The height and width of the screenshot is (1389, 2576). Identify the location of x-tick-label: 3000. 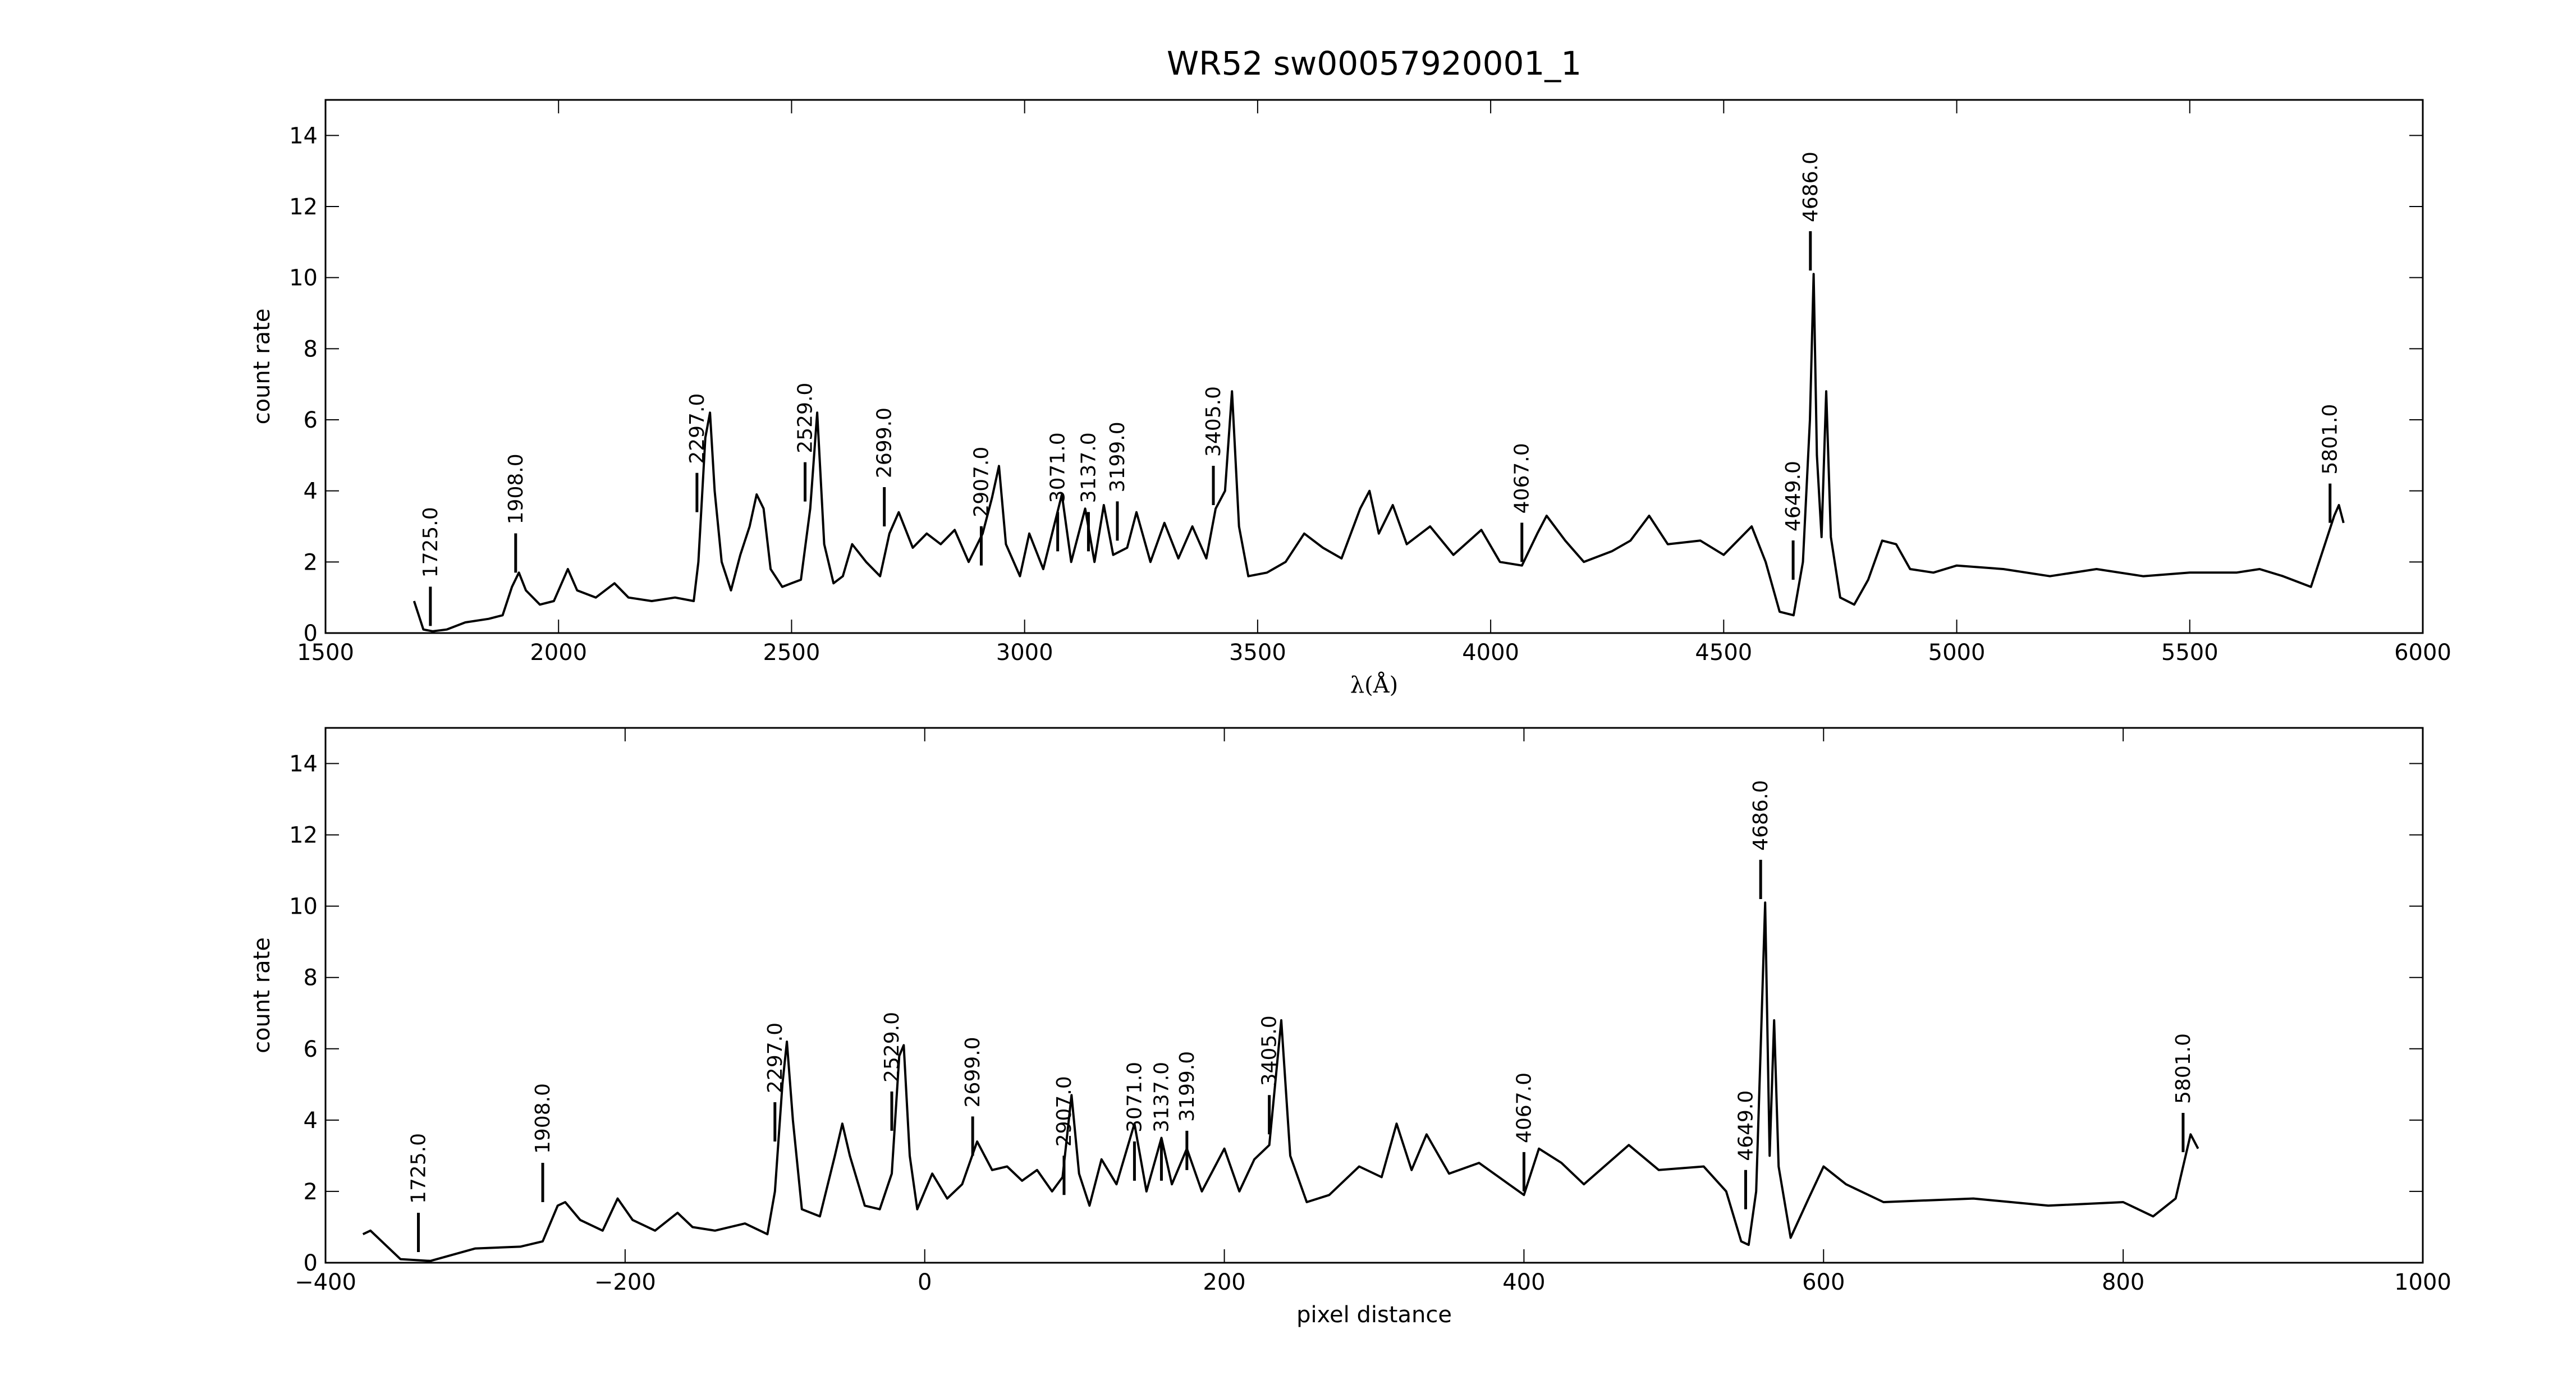
(1024, 653).